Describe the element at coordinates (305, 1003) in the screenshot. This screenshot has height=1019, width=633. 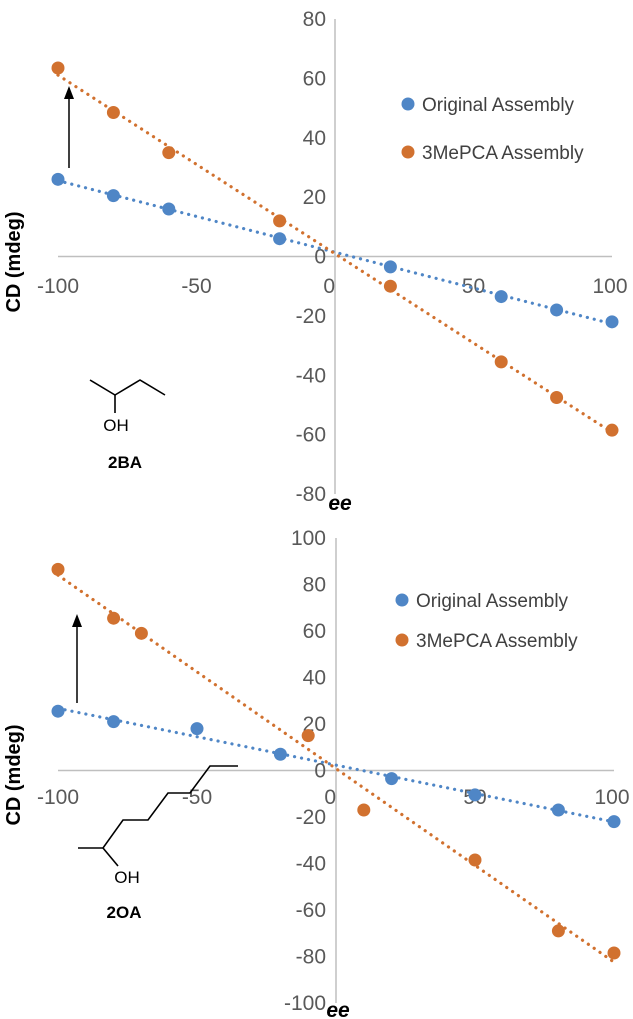
I see `y-tick-label: -100` at that location.